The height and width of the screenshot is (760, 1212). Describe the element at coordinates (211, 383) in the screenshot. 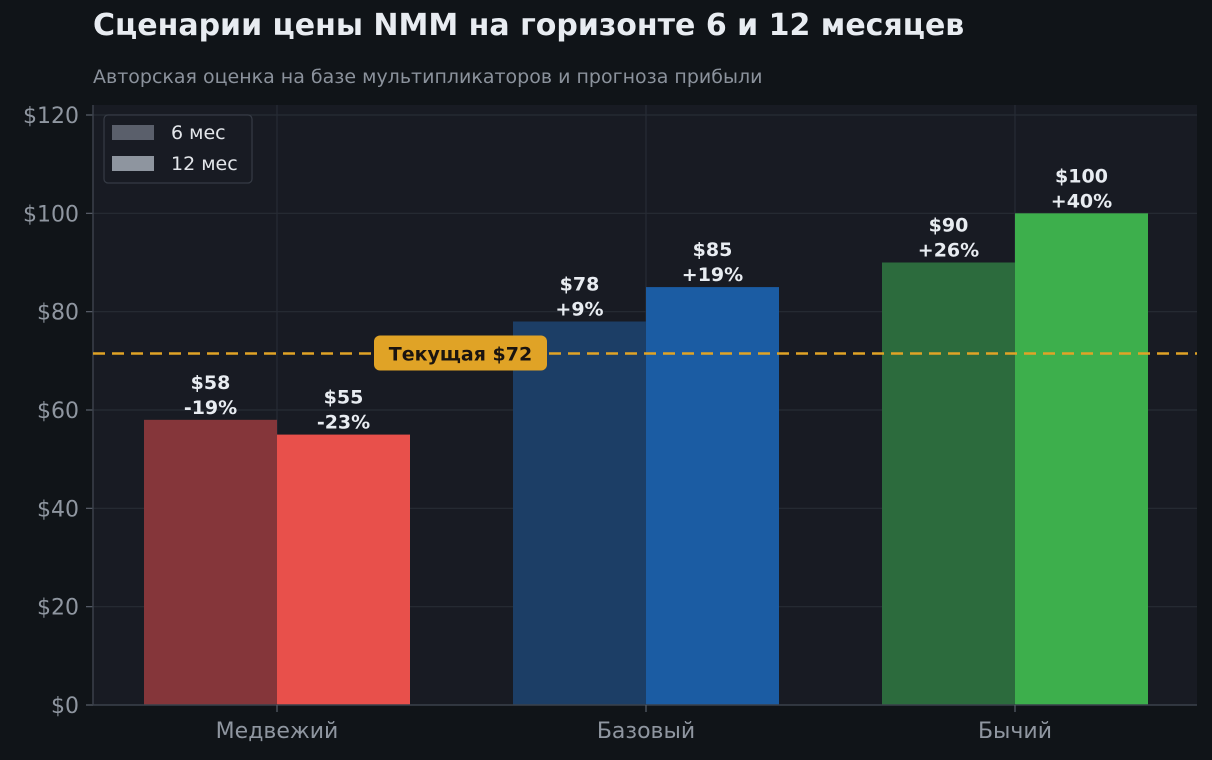

I see `bar-value-label: $58` at that location.